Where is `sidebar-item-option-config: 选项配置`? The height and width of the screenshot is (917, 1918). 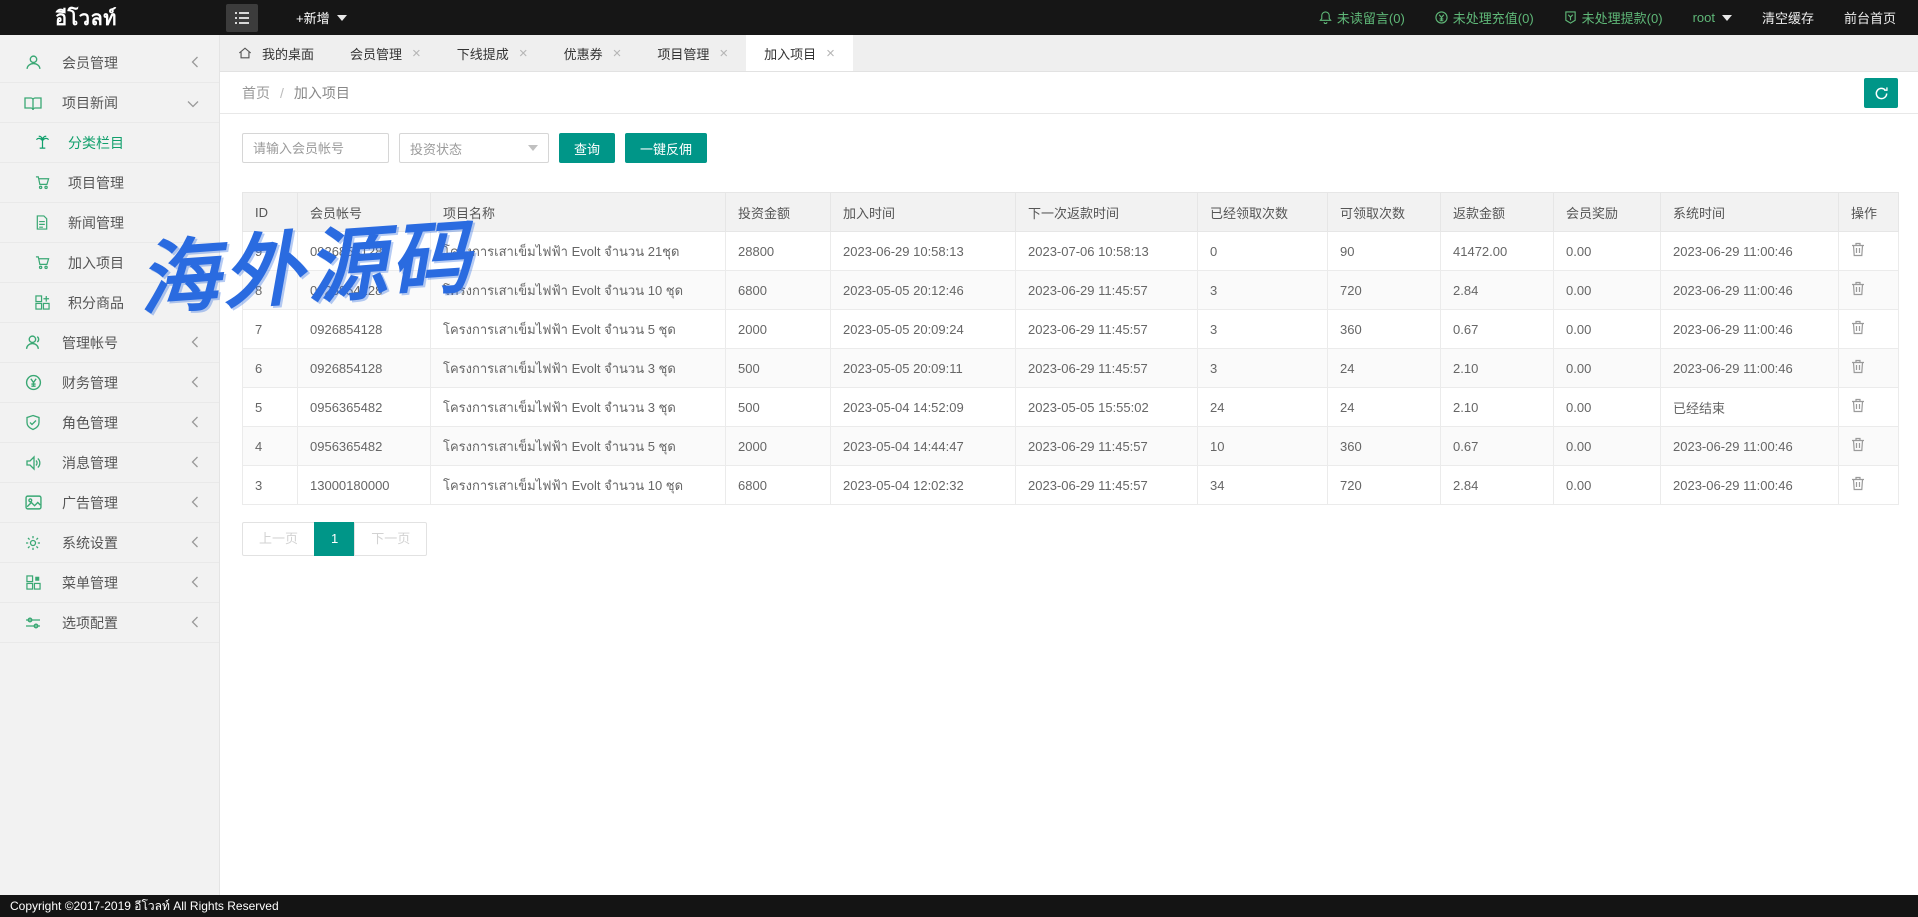
sidebar-item-option-config: 选项配置 is located at coordinates (109, 623).